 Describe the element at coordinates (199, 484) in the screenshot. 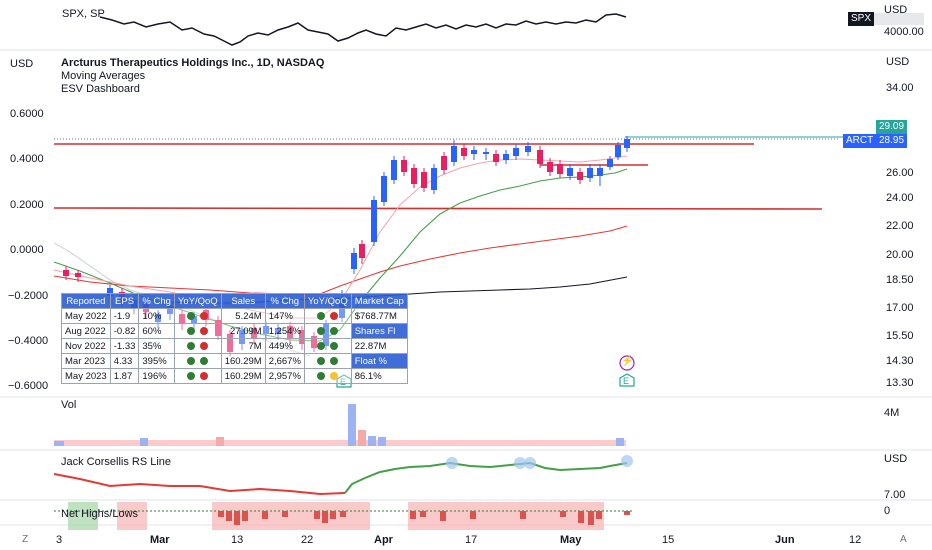

I see `rs-line-red` at that location.